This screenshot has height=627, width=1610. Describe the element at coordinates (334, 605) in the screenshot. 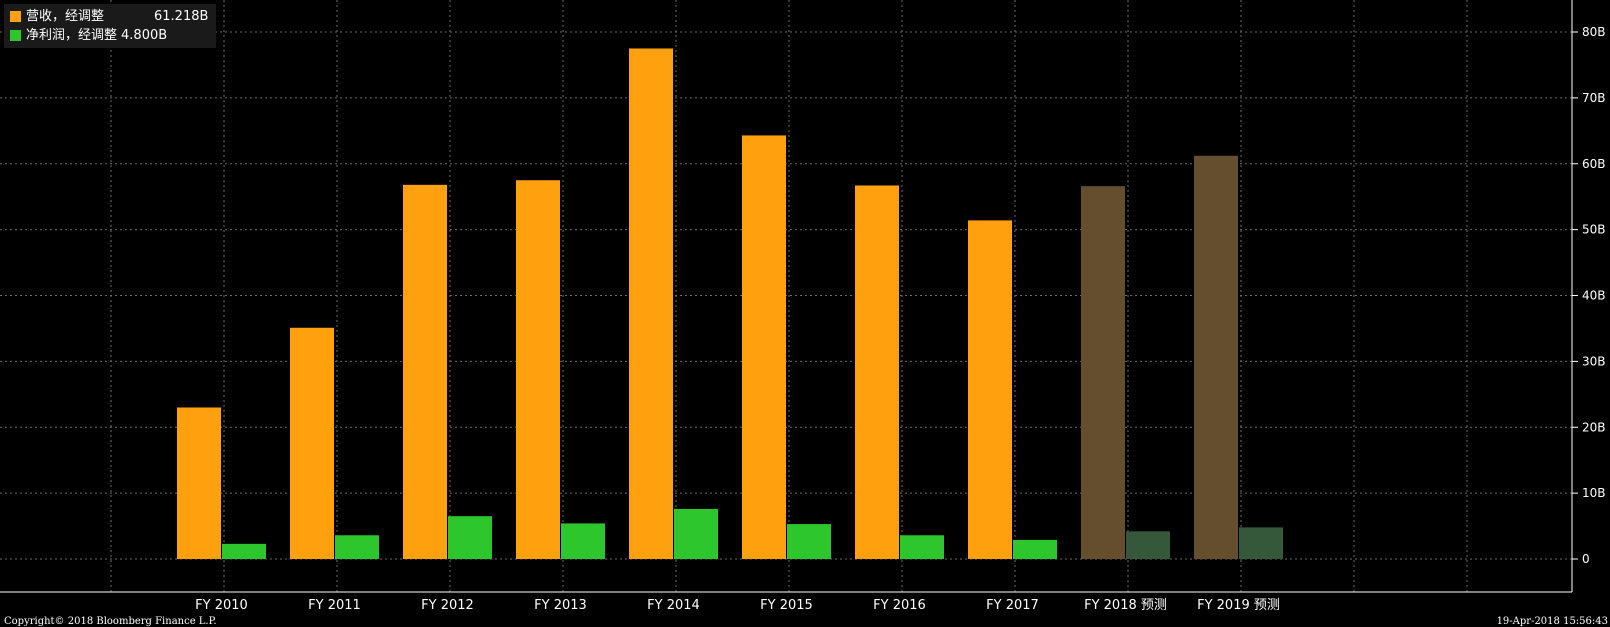

I see `x-tick-label: FY 2011` at that location.